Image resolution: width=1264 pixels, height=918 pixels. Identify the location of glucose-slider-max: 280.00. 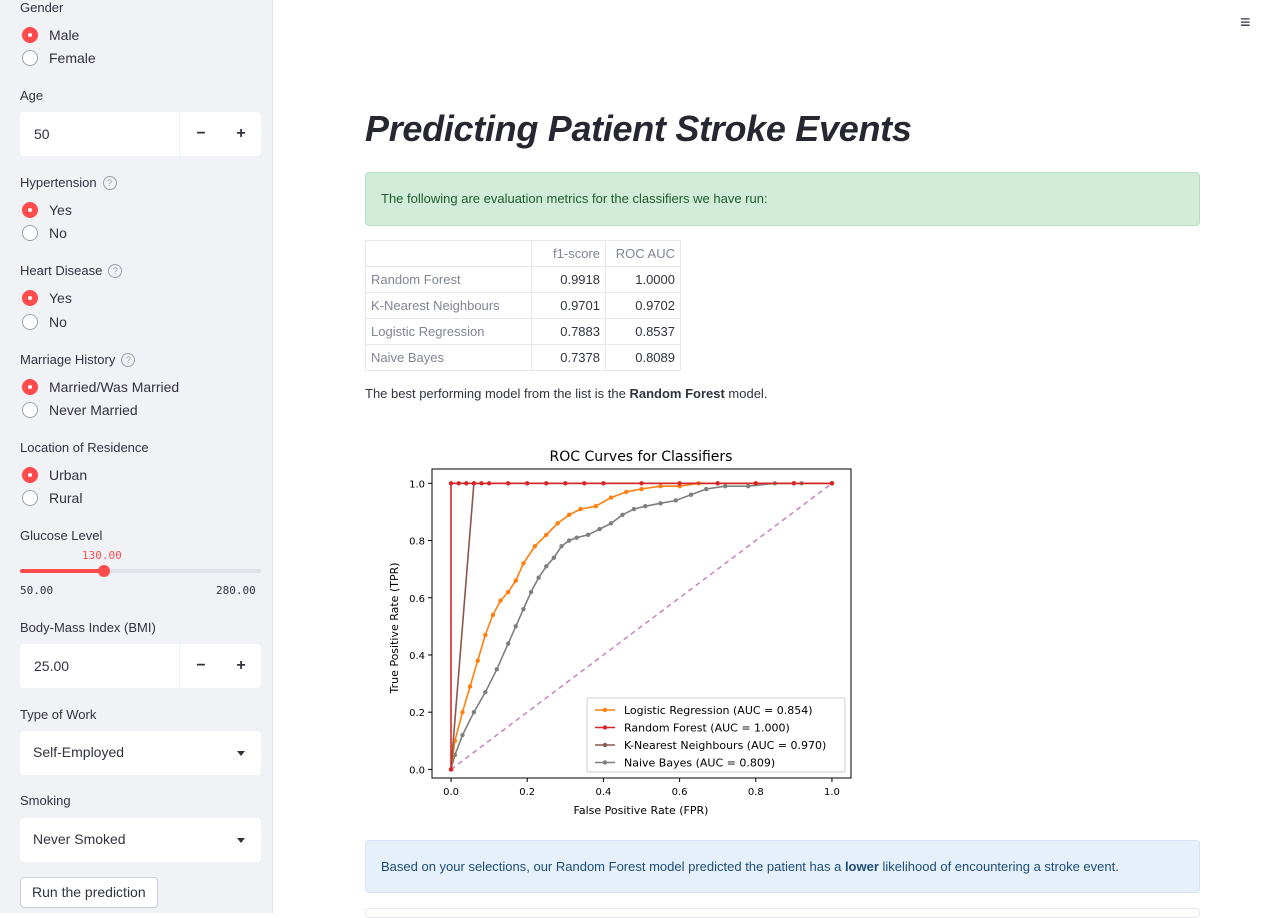
(236, 590).